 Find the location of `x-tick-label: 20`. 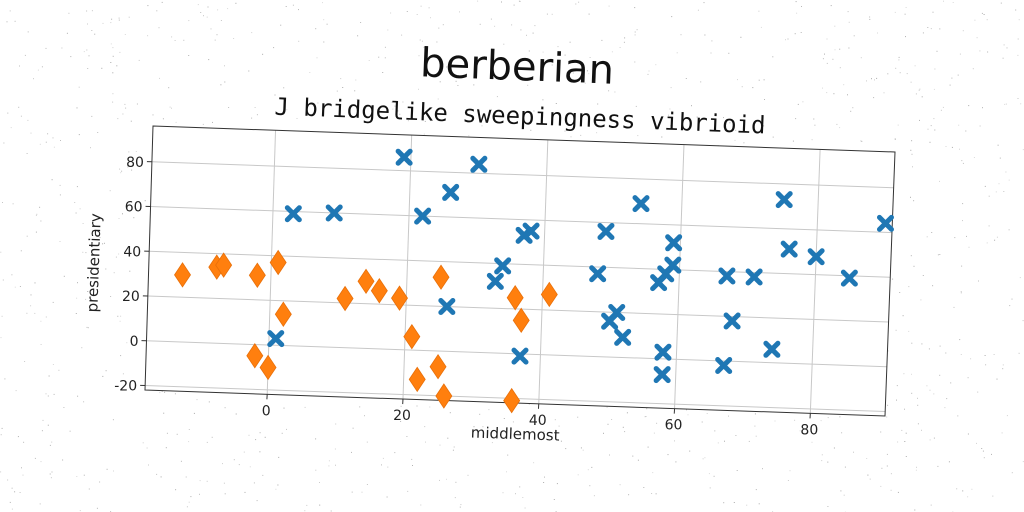

x-tick-label: 20 is located at coordinates (402, 416).